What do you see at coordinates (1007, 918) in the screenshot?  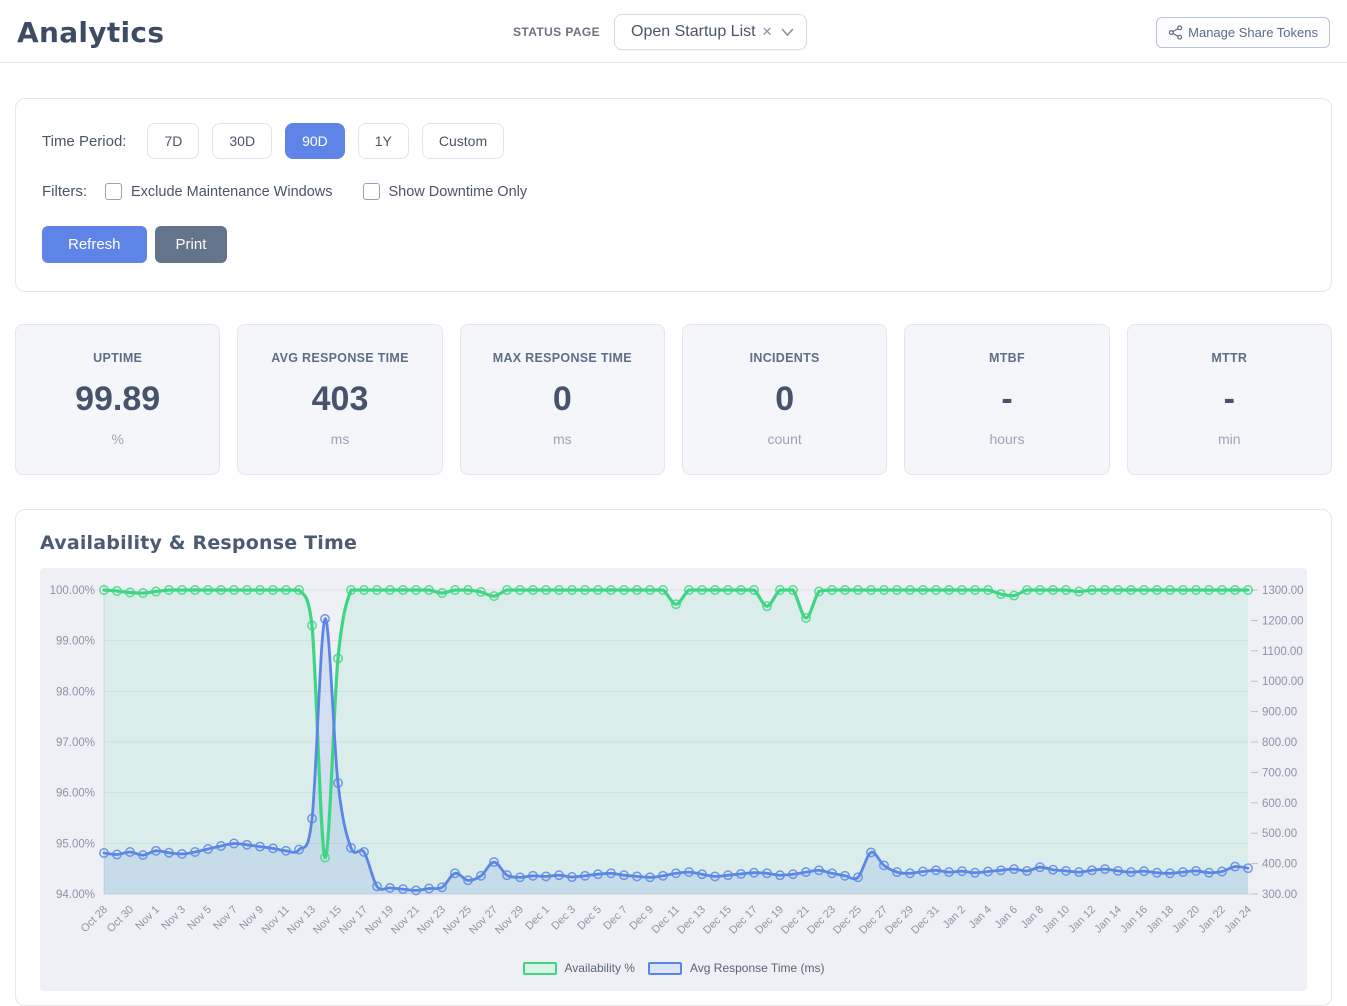 I see `svg-text: Jan 6` at bounding box center [1007, 918].